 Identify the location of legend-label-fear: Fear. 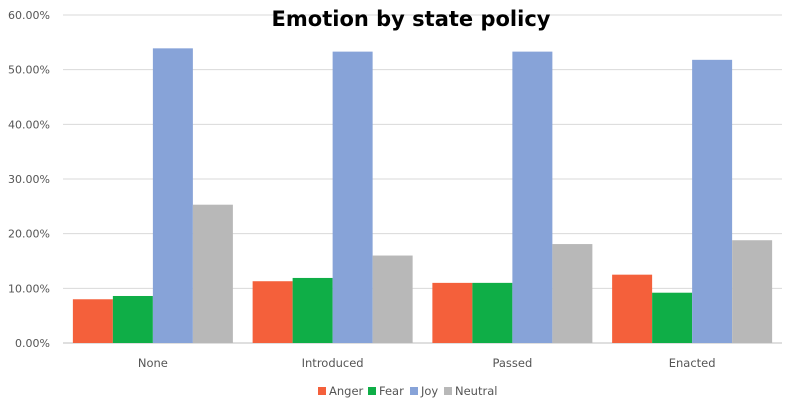
(391, 391).